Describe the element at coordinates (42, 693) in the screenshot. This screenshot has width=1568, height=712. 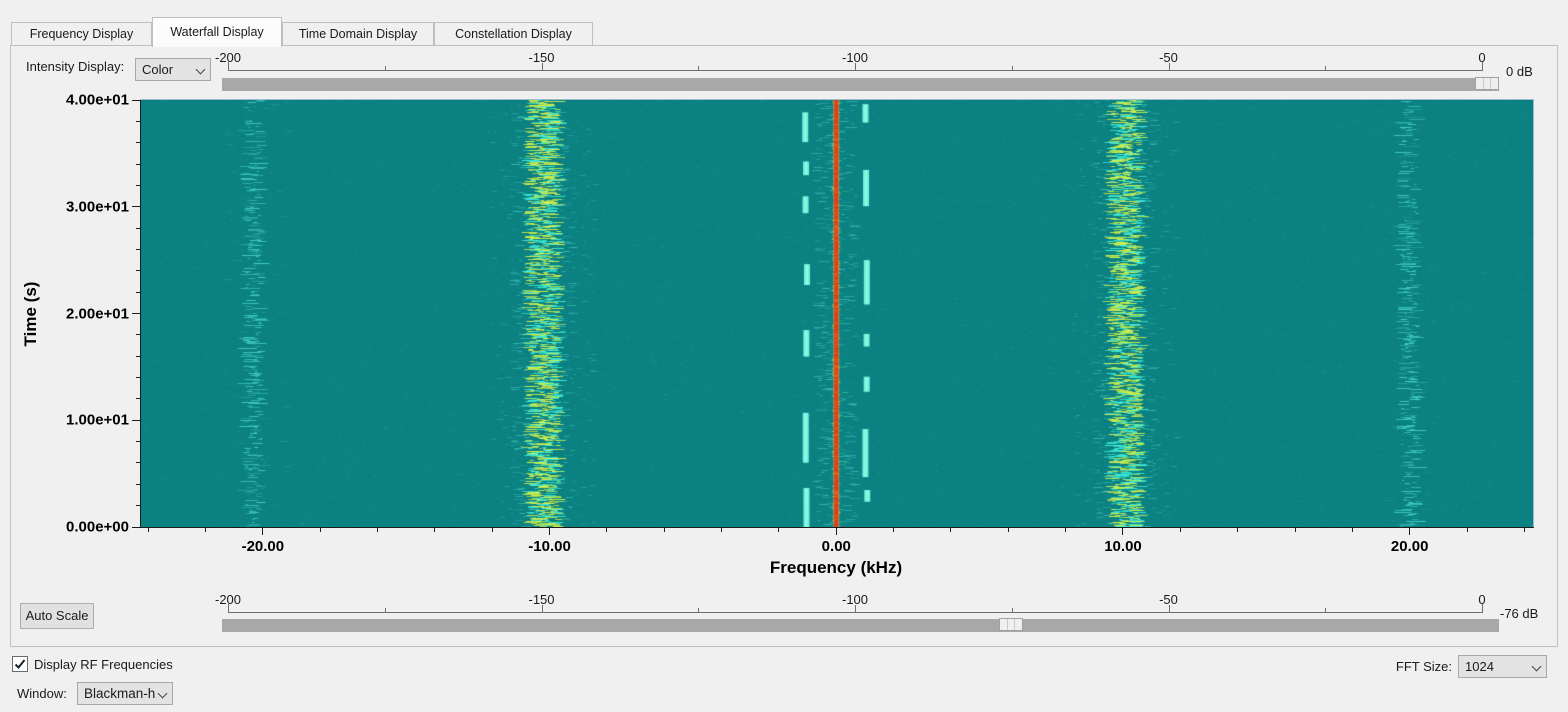
I see `window-label: Window:` at that location.